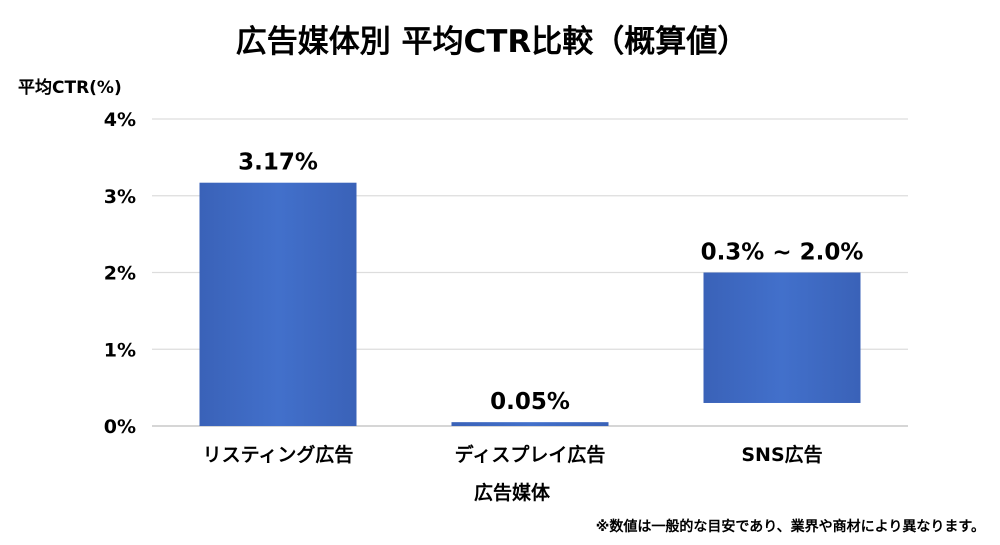  Describe the element at coordinates (530, 402) in the screenshot. I see `data-label: 0.05%` at that location.